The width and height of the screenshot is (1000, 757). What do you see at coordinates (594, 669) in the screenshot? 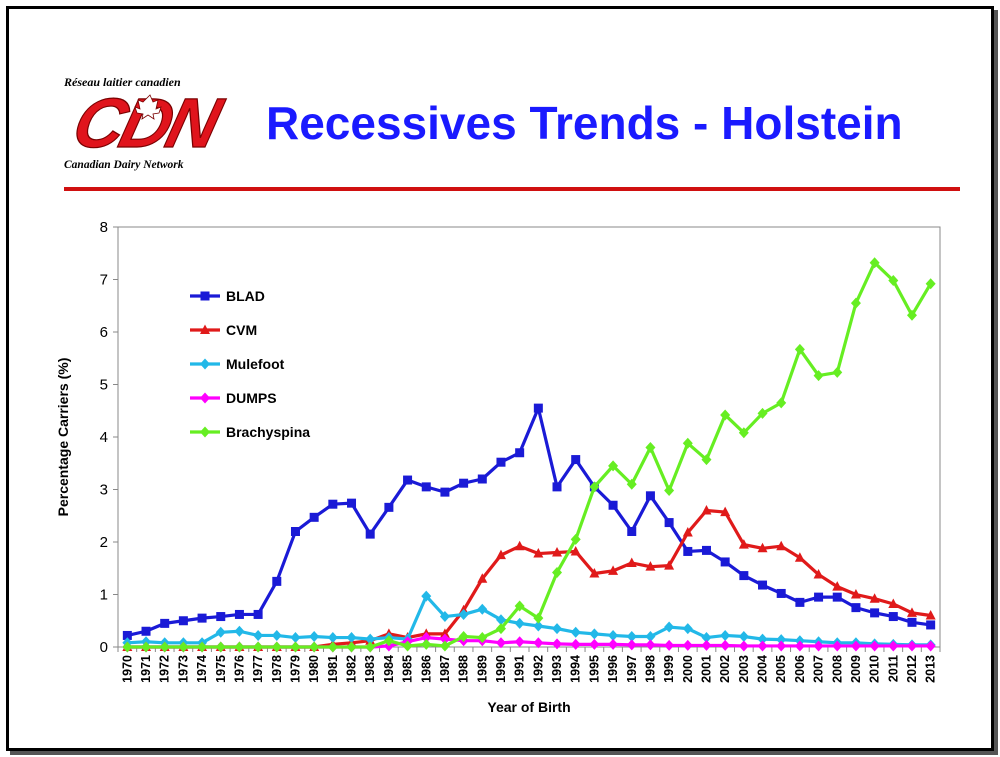
I see `x-tick-label: 1995` at bounding box center [594, 669].